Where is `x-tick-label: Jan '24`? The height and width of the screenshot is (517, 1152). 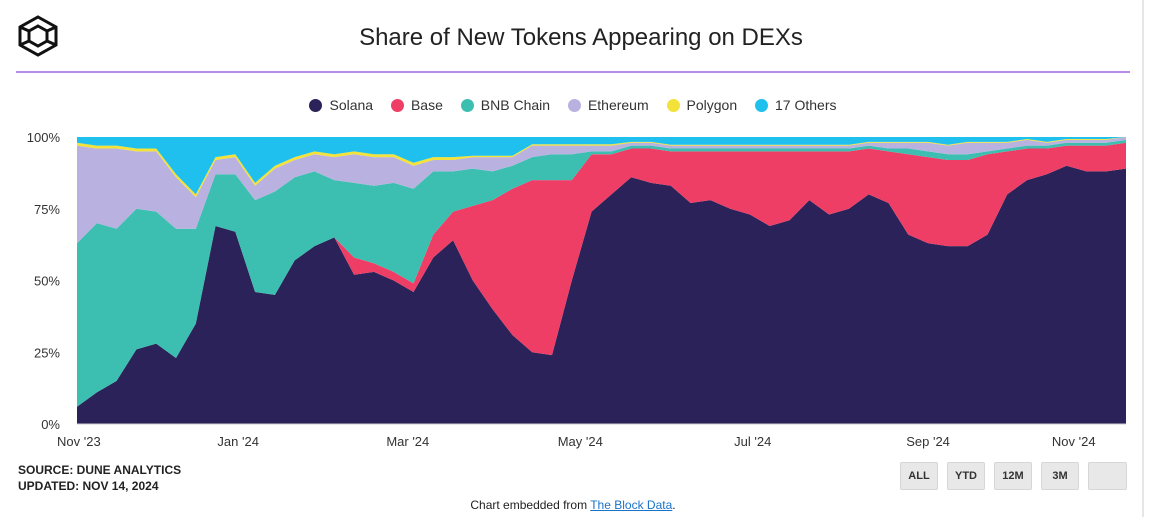
x-tick-label: Jan '24 is located at coordinates (238, 441).